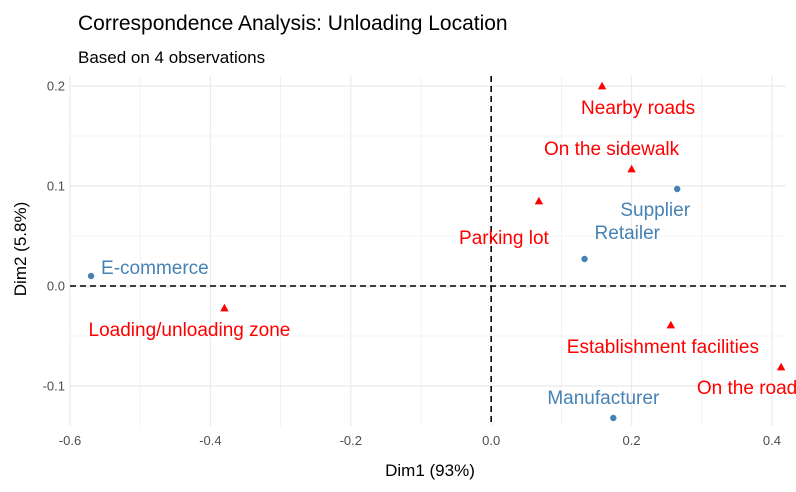 This screenshot has height=492, width=796. Describe the element at coordinates (655, 210) in the screenshot. I see `point-label-row: Supplier` at that location.